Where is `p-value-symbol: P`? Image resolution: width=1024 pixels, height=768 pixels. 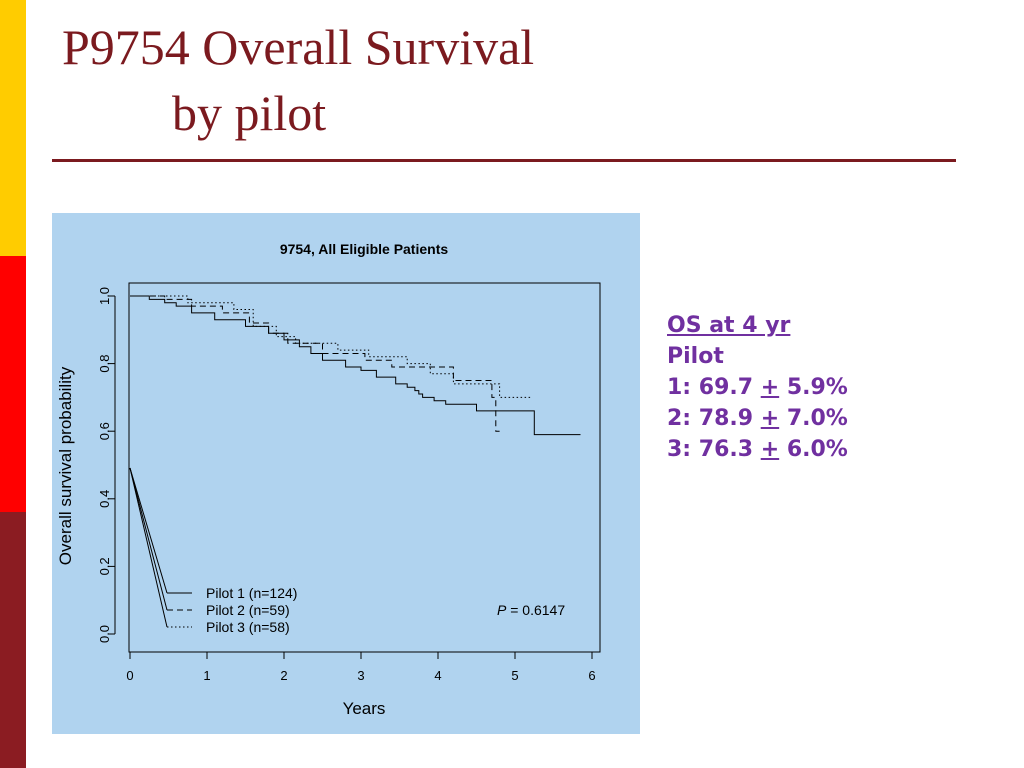
p-value-symbol: P is located at coordinates (502, 610).